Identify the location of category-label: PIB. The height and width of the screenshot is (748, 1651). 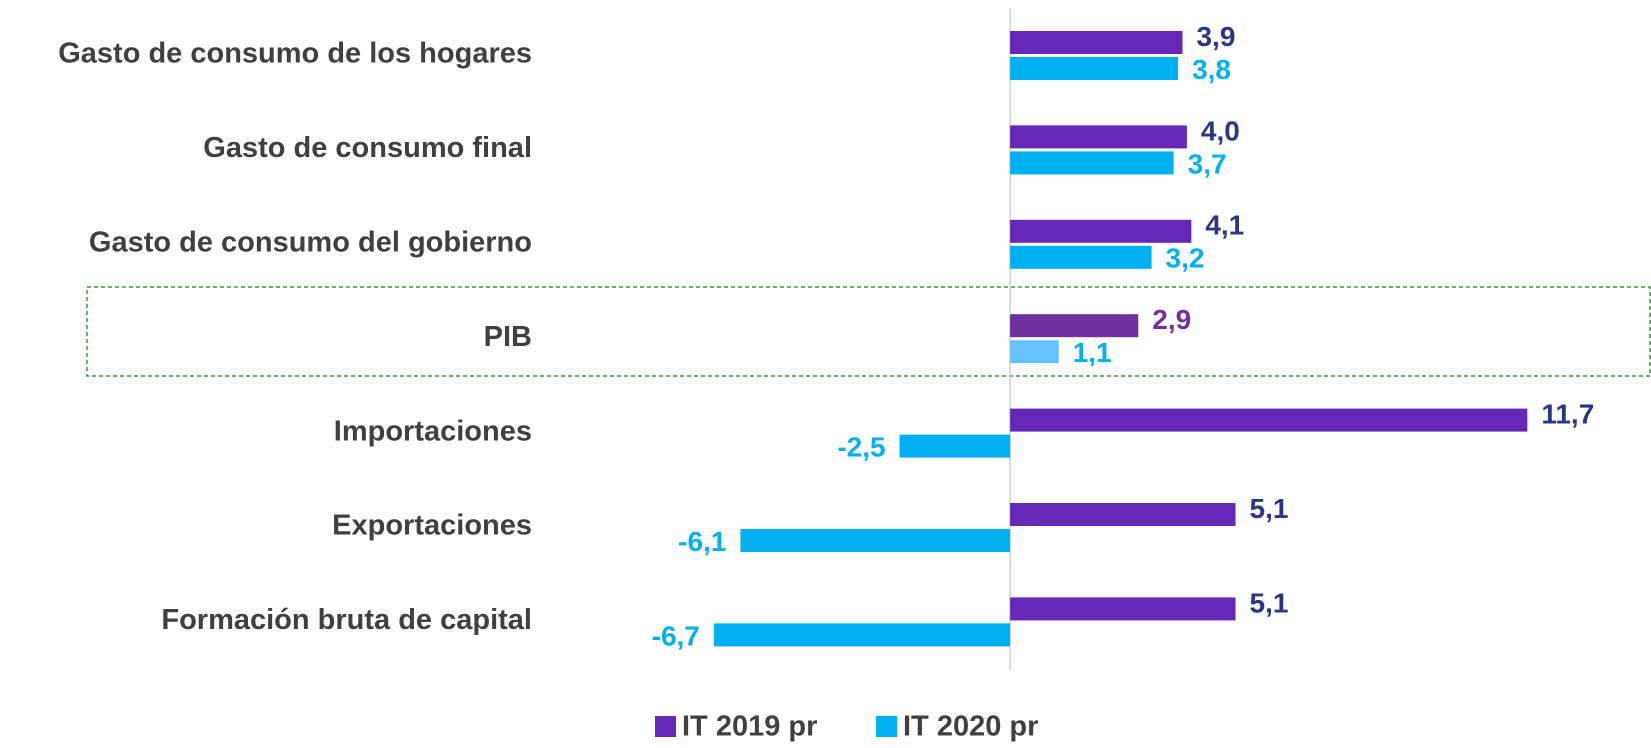
(508, 337).